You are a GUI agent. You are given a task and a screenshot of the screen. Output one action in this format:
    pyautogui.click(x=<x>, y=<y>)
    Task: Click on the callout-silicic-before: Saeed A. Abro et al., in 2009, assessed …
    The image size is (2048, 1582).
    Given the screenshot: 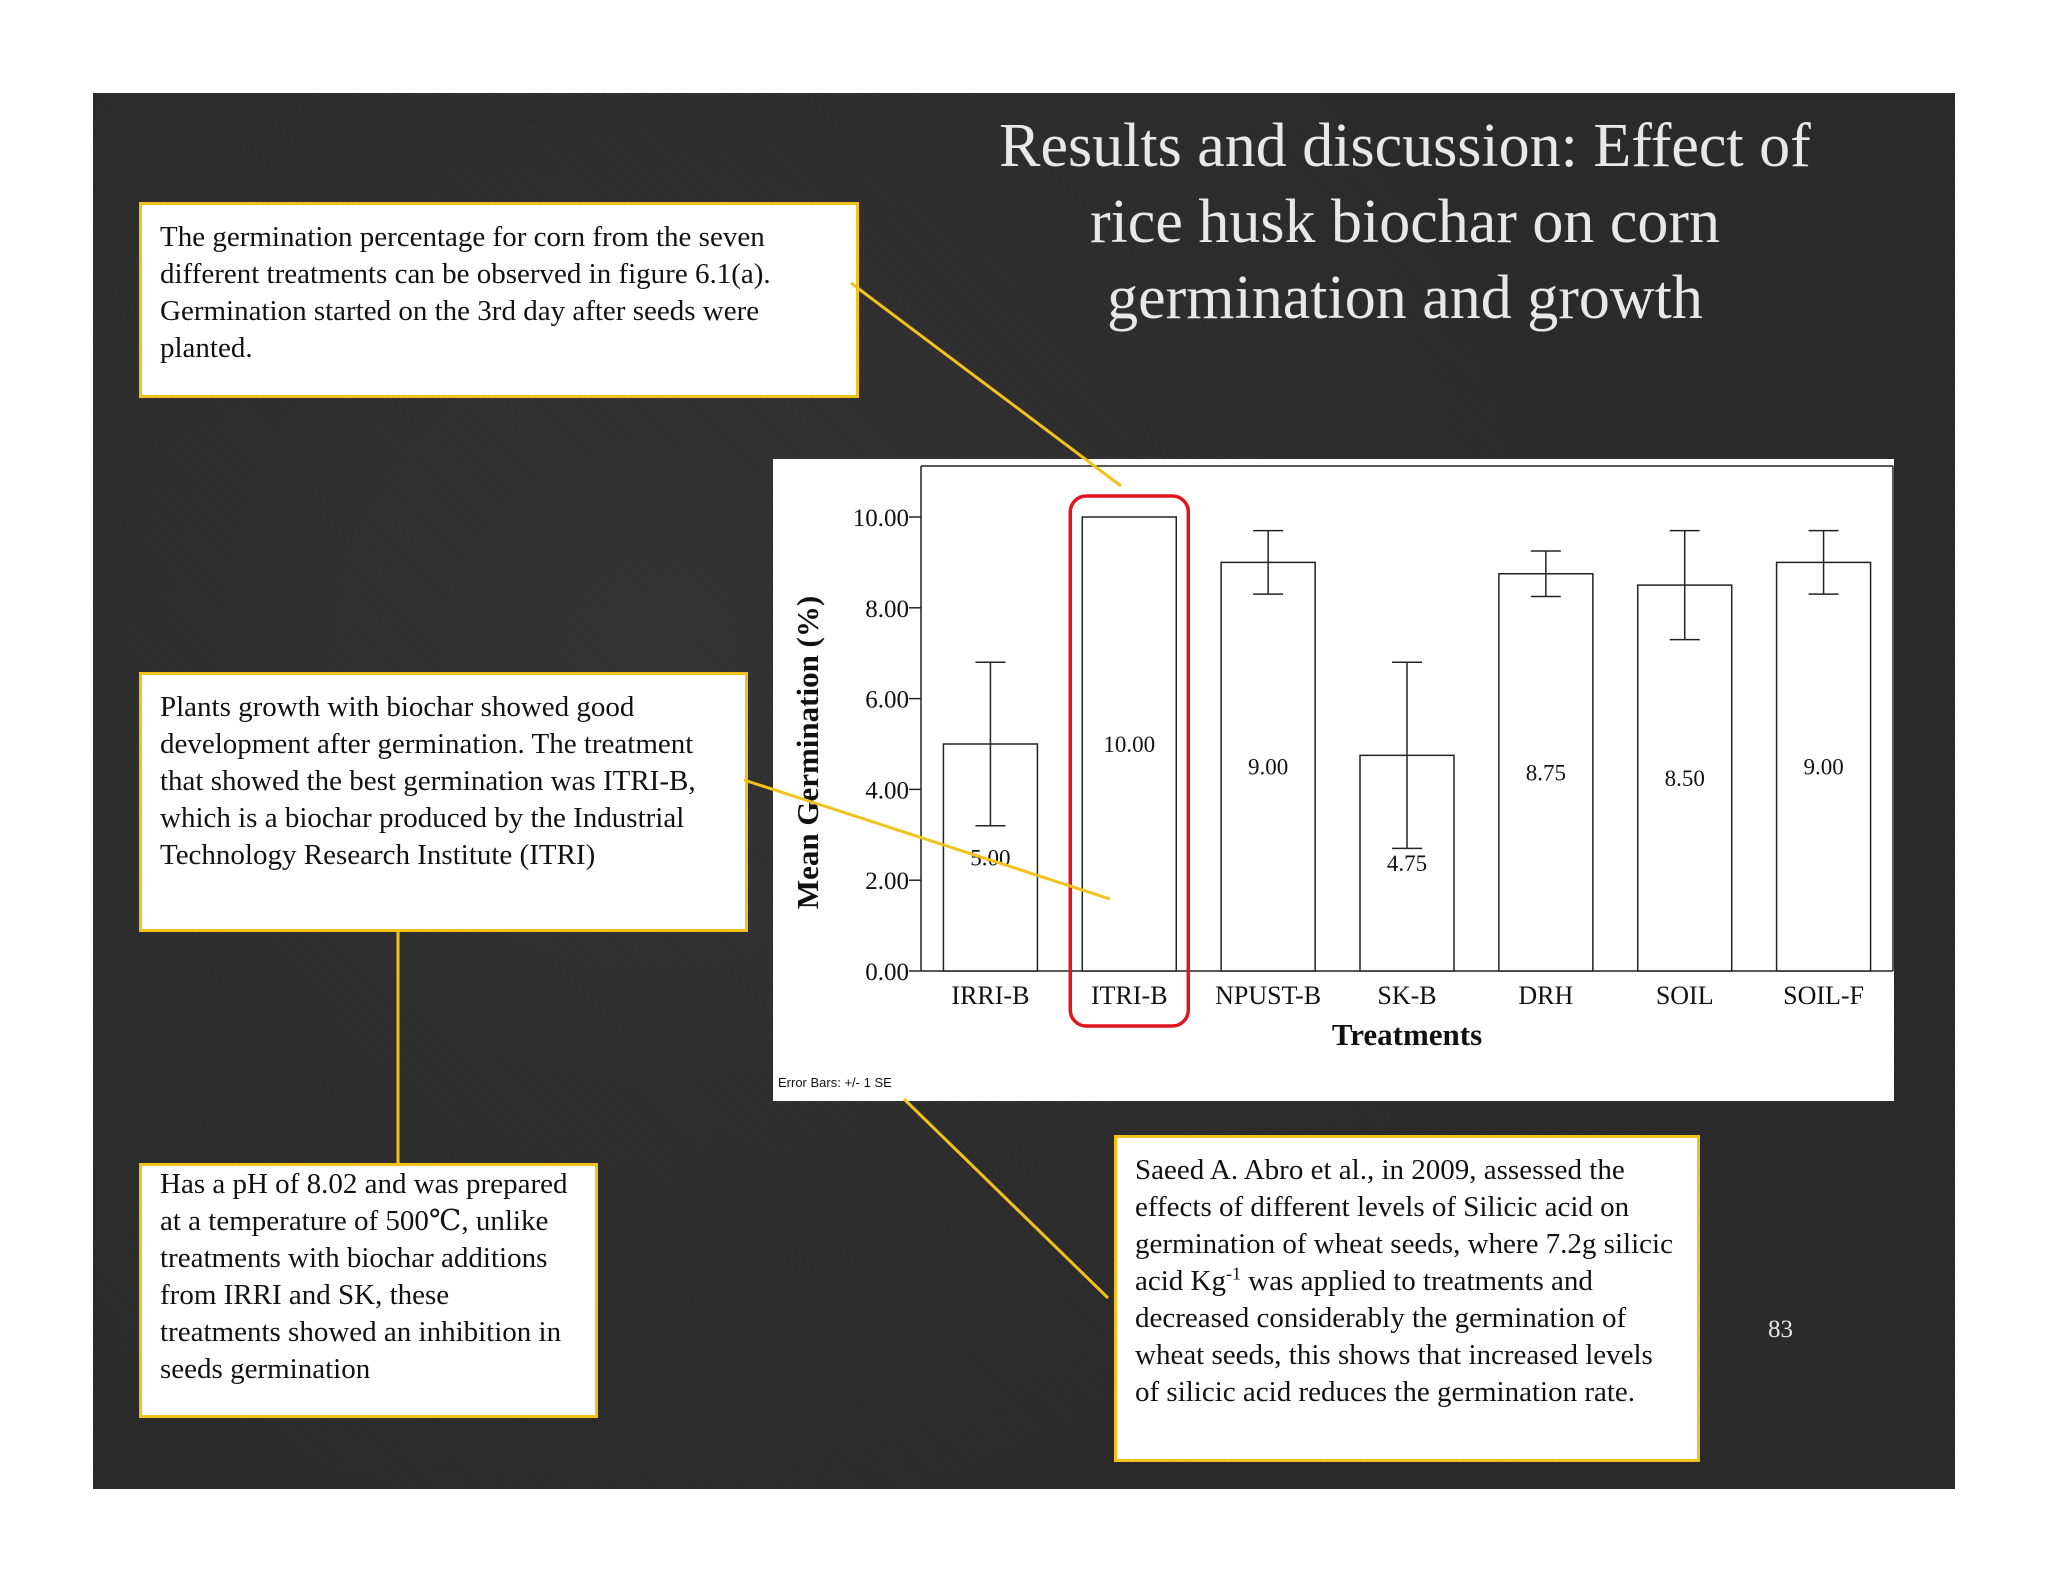 What is the action you would take?
    pyautogui.click(x=1404, y=1225)
    